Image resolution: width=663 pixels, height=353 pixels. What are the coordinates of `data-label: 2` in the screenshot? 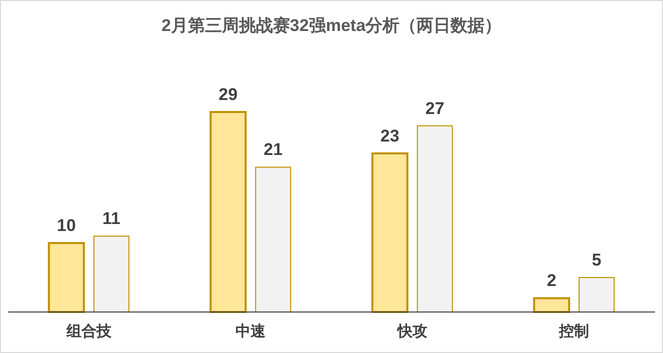 It's located at (551, 280).